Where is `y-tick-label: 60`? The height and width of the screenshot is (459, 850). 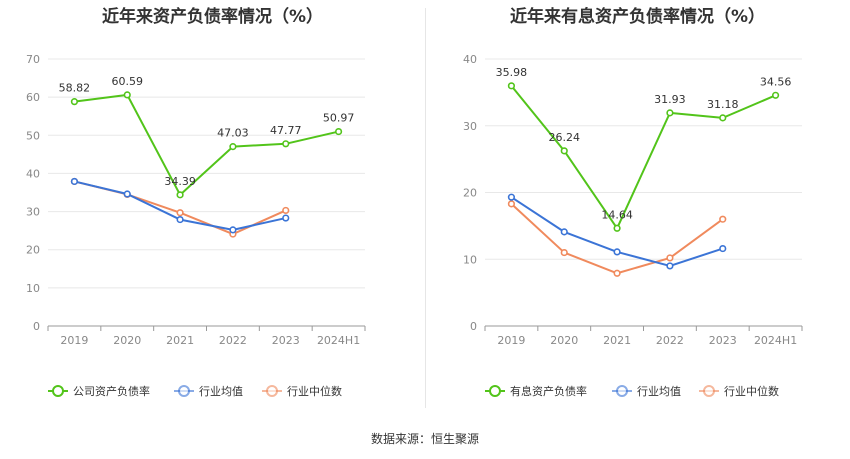
y-tick-label: 60 is located at coordinates (33, 97).